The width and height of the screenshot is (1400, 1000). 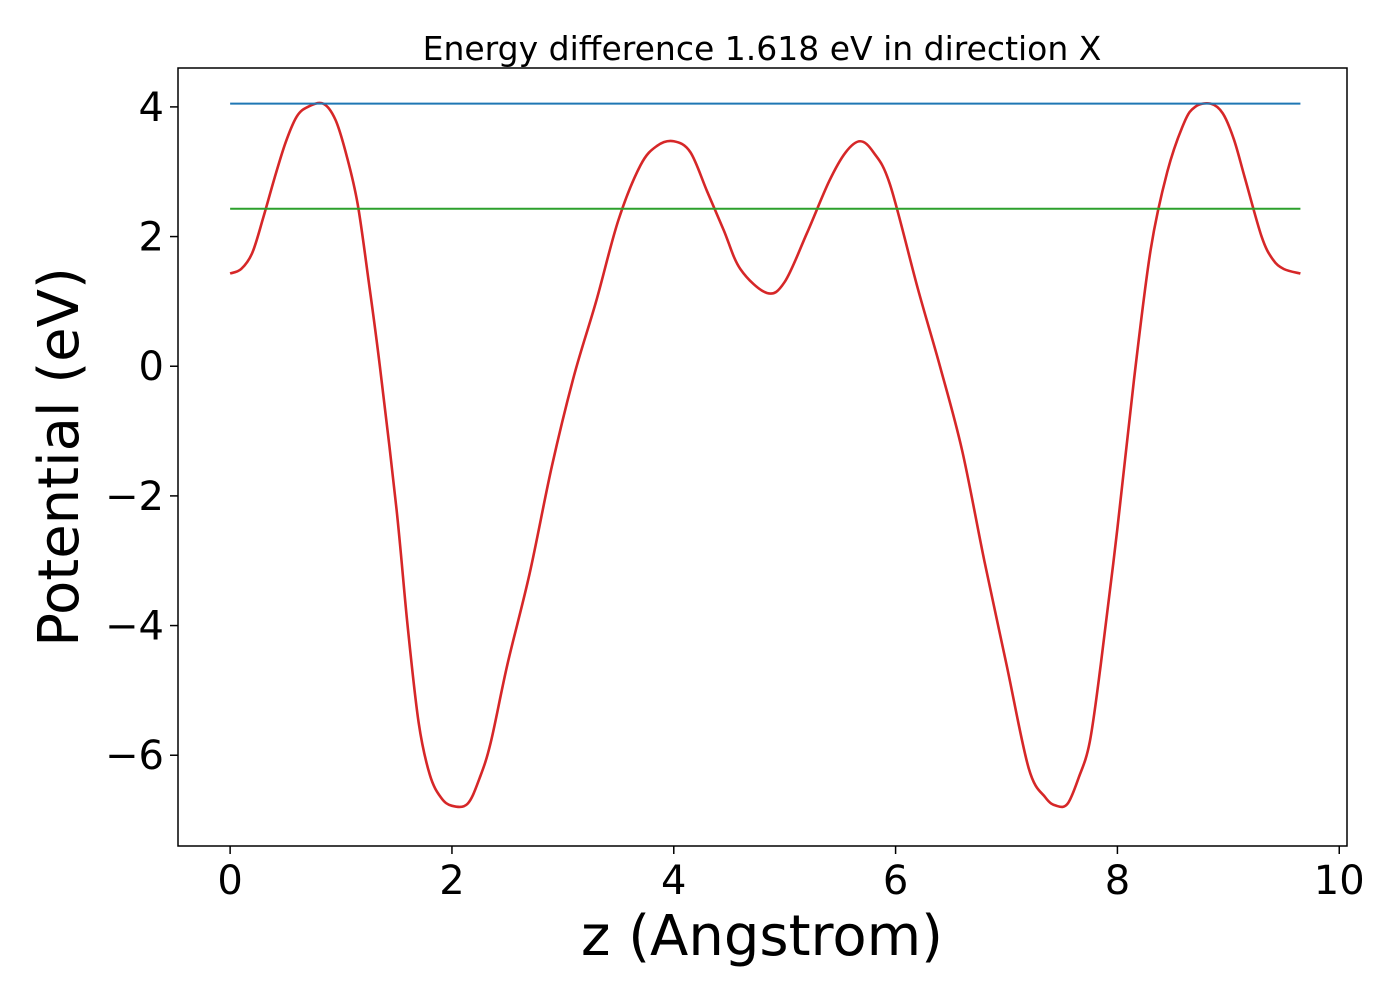 I want to click on y-tick-label: 2, so click(x=151, y=238).